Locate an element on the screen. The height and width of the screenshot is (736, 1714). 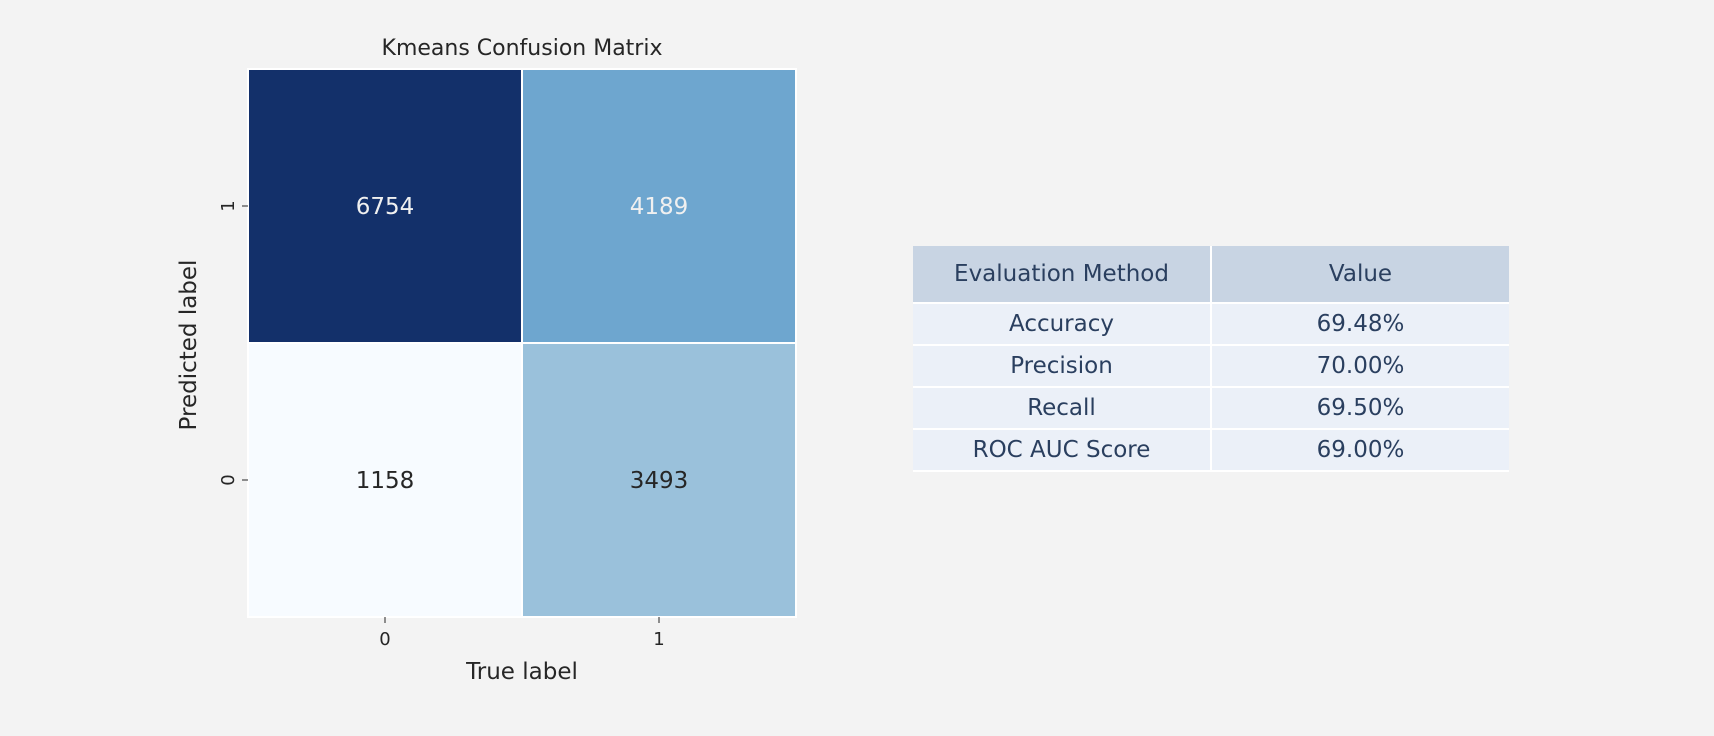
table-cell-value: 69.00% is located at coordinates (1360, 450).